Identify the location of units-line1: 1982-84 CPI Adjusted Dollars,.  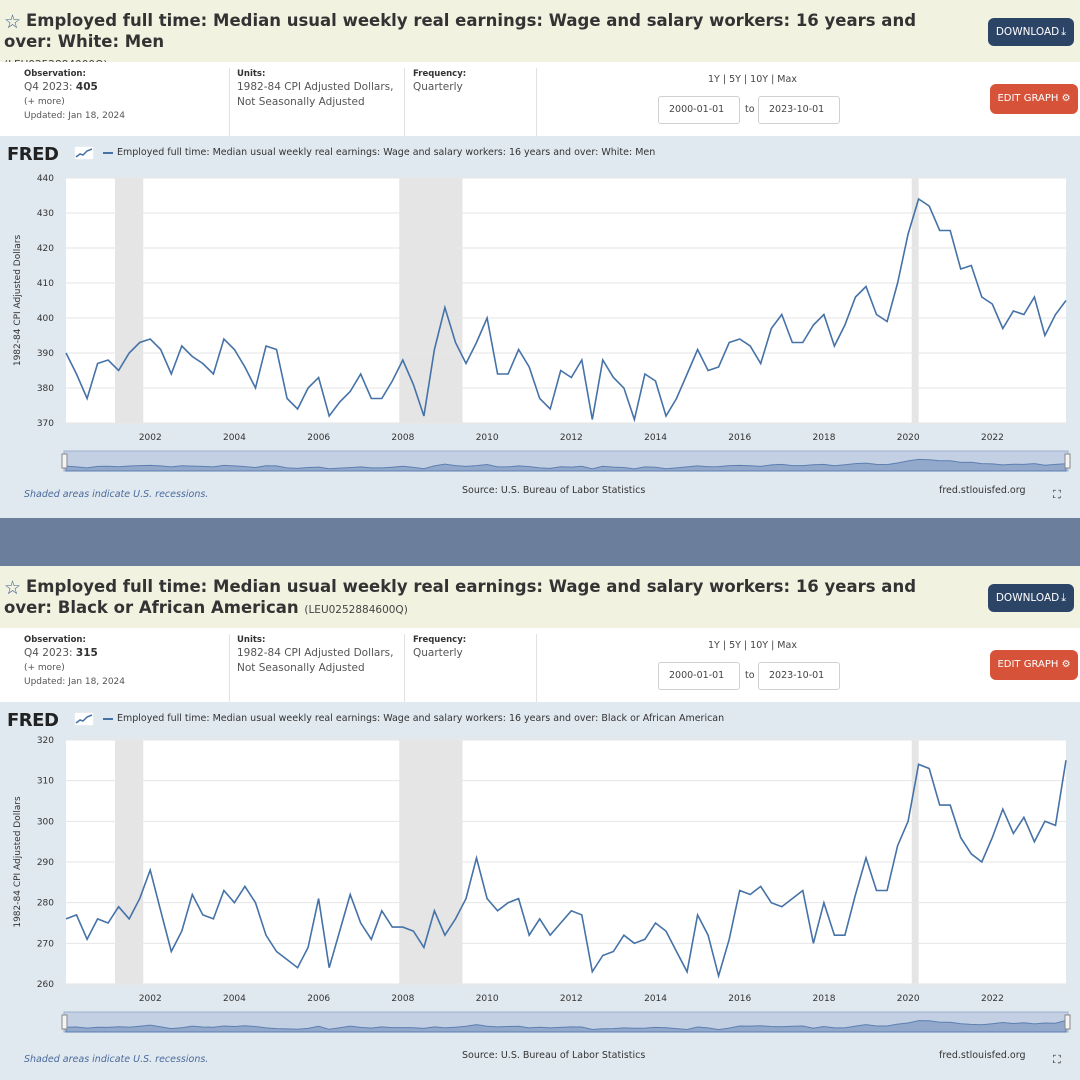
(315, 653).